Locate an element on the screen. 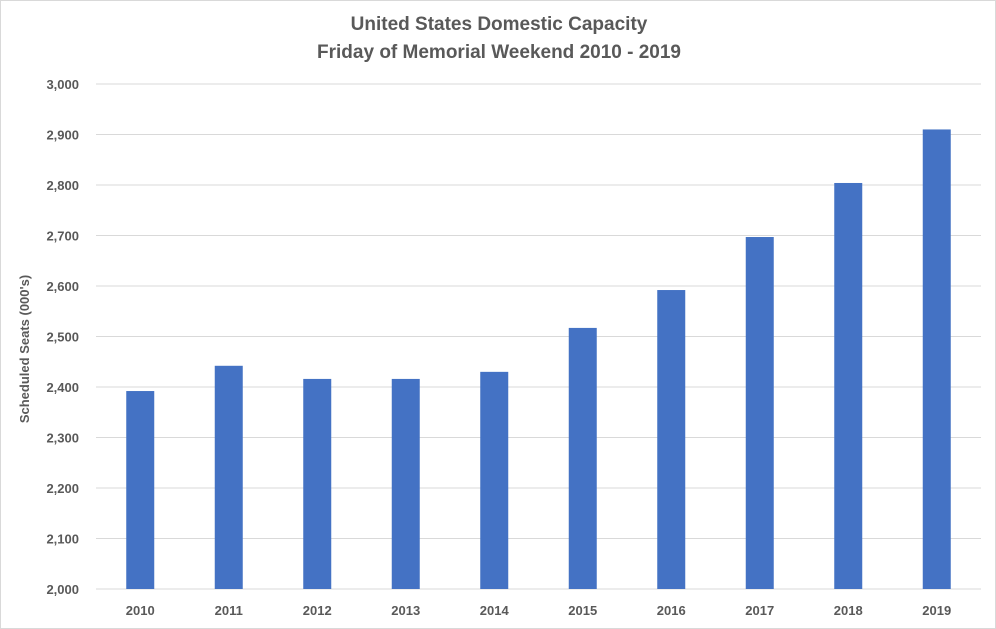 The image size is (996, 629). y-tick-label-2000: 2,000 is located at coordinates (62, 589).